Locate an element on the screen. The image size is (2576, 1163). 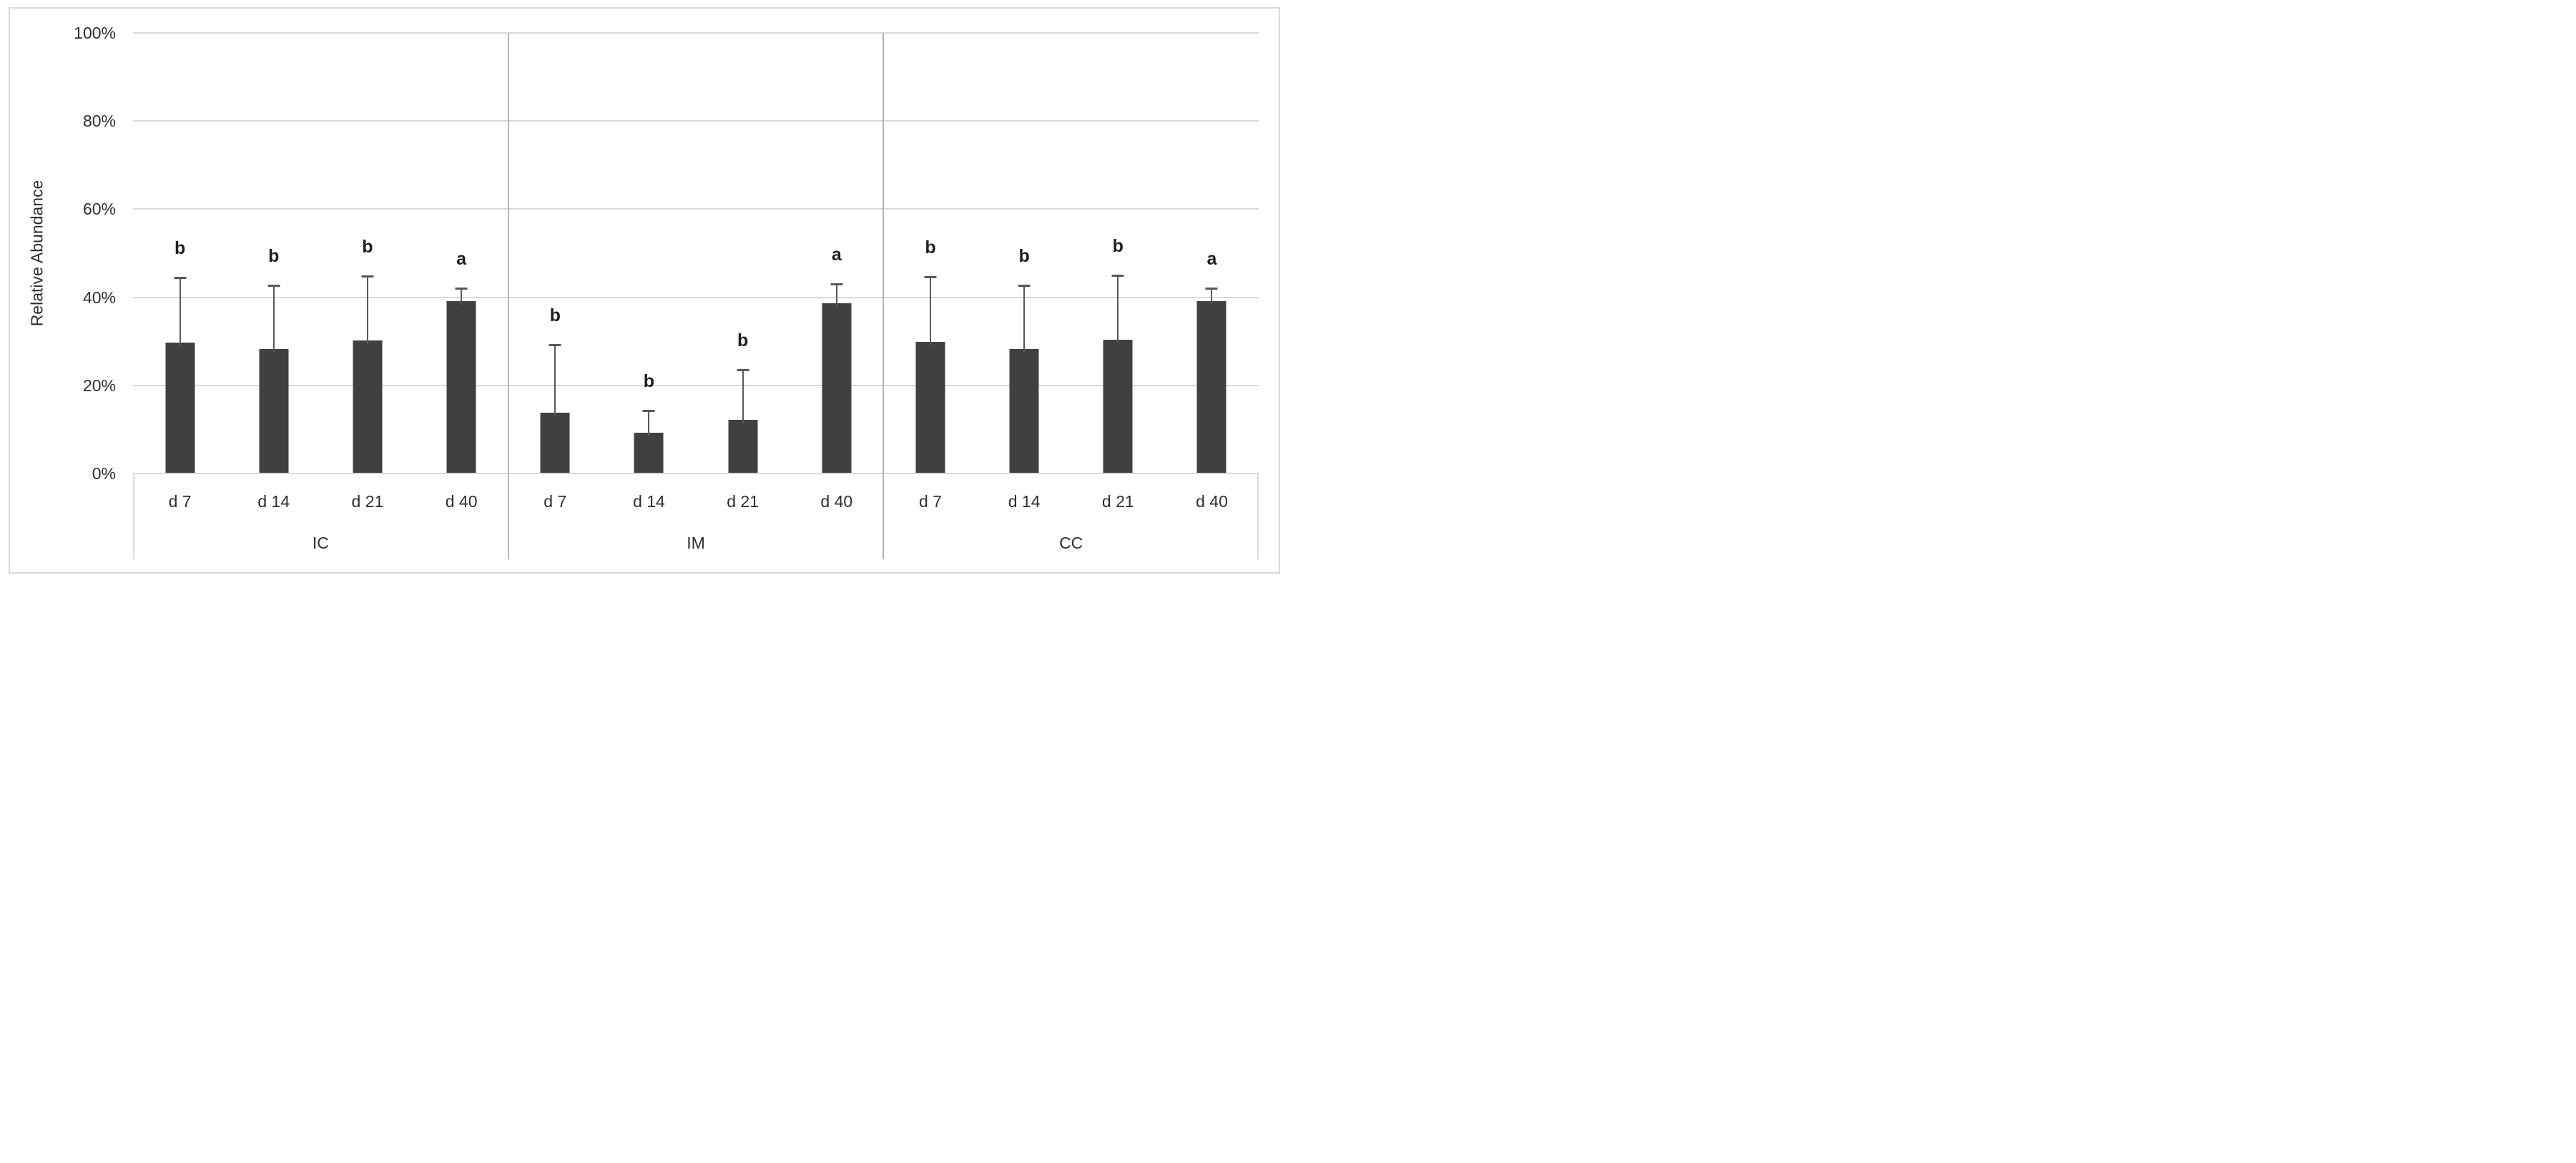
y-tick-label: 40% is located at coordinates (99, 297).